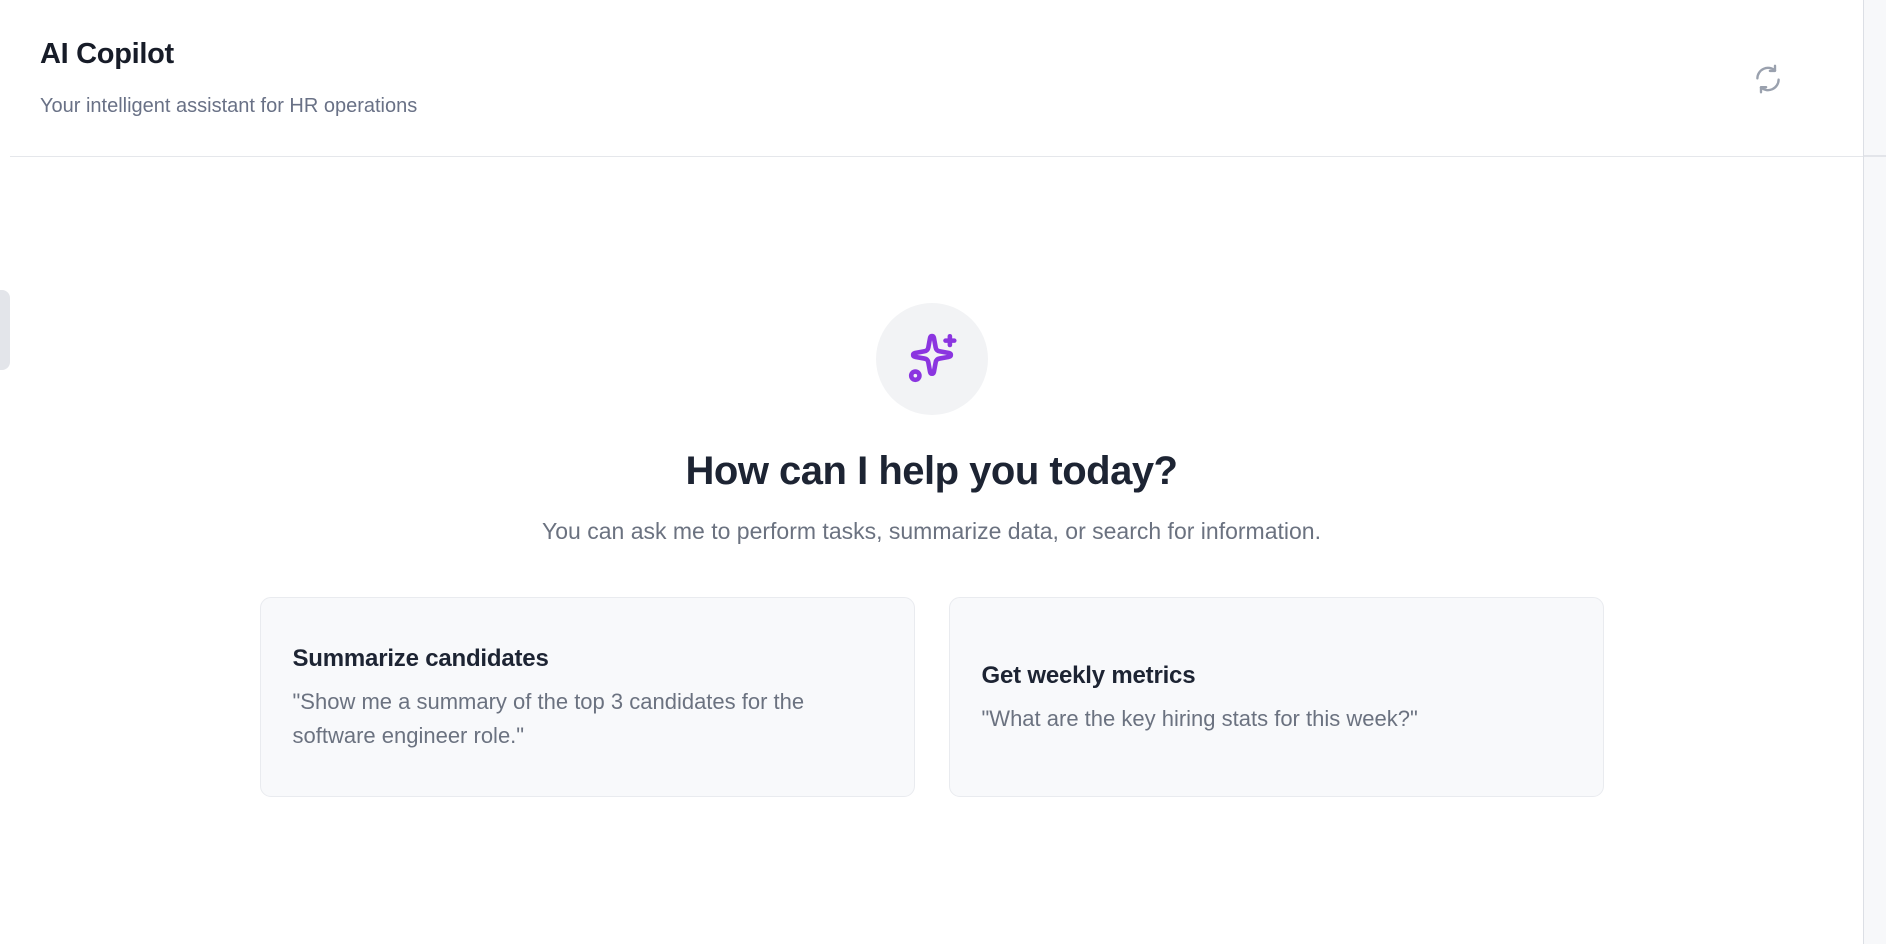 This screenshot has width=1886, height=944. Describe the element at coordinates (420, 659) in the screenshot. I see `suggestion-title: Summarize candidates` at that location.